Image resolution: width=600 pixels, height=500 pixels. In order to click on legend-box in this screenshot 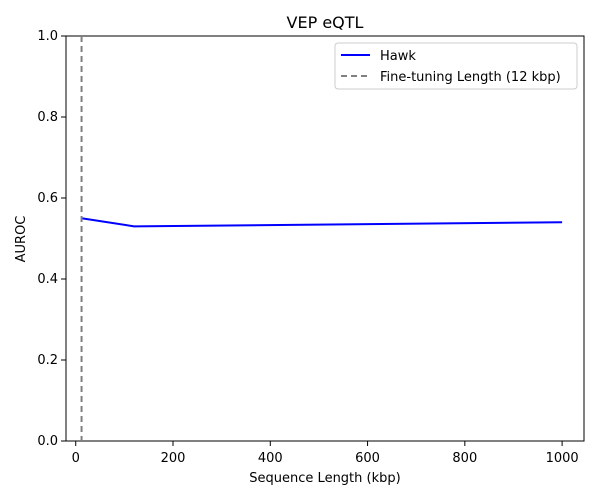, I will do `click(456, 66)`.